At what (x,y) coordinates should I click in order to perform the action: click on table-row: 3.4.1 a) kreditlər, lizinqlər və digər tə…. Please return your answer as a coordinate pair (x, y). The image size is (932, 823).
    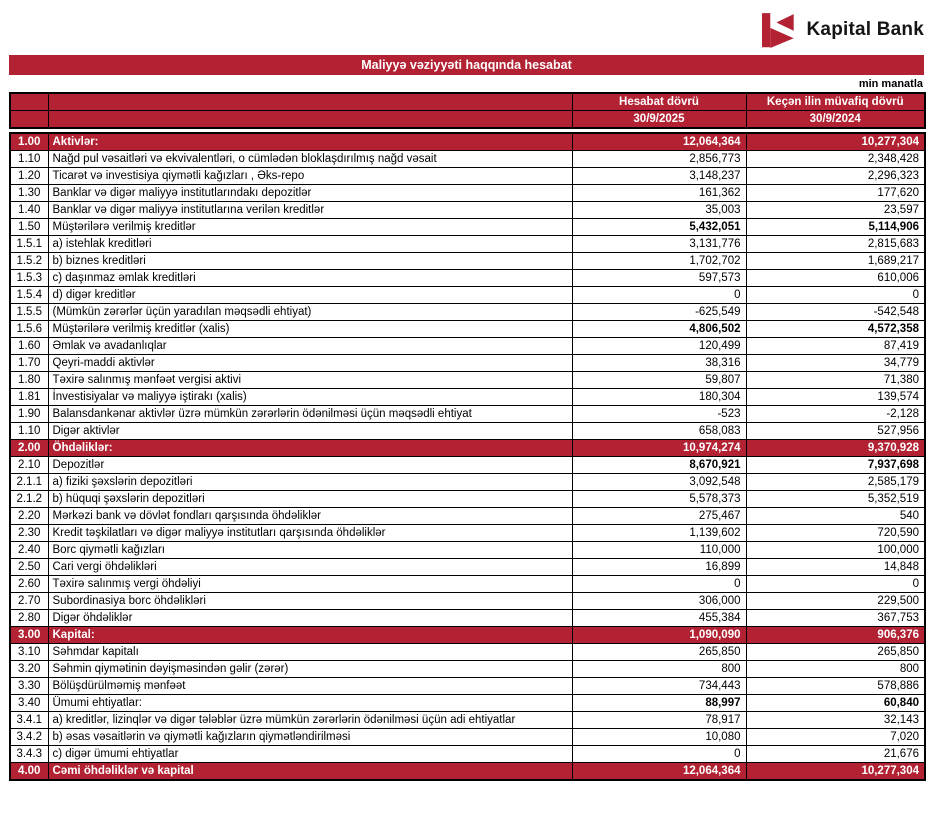
    Looking at the image, I should click on (467, 720).